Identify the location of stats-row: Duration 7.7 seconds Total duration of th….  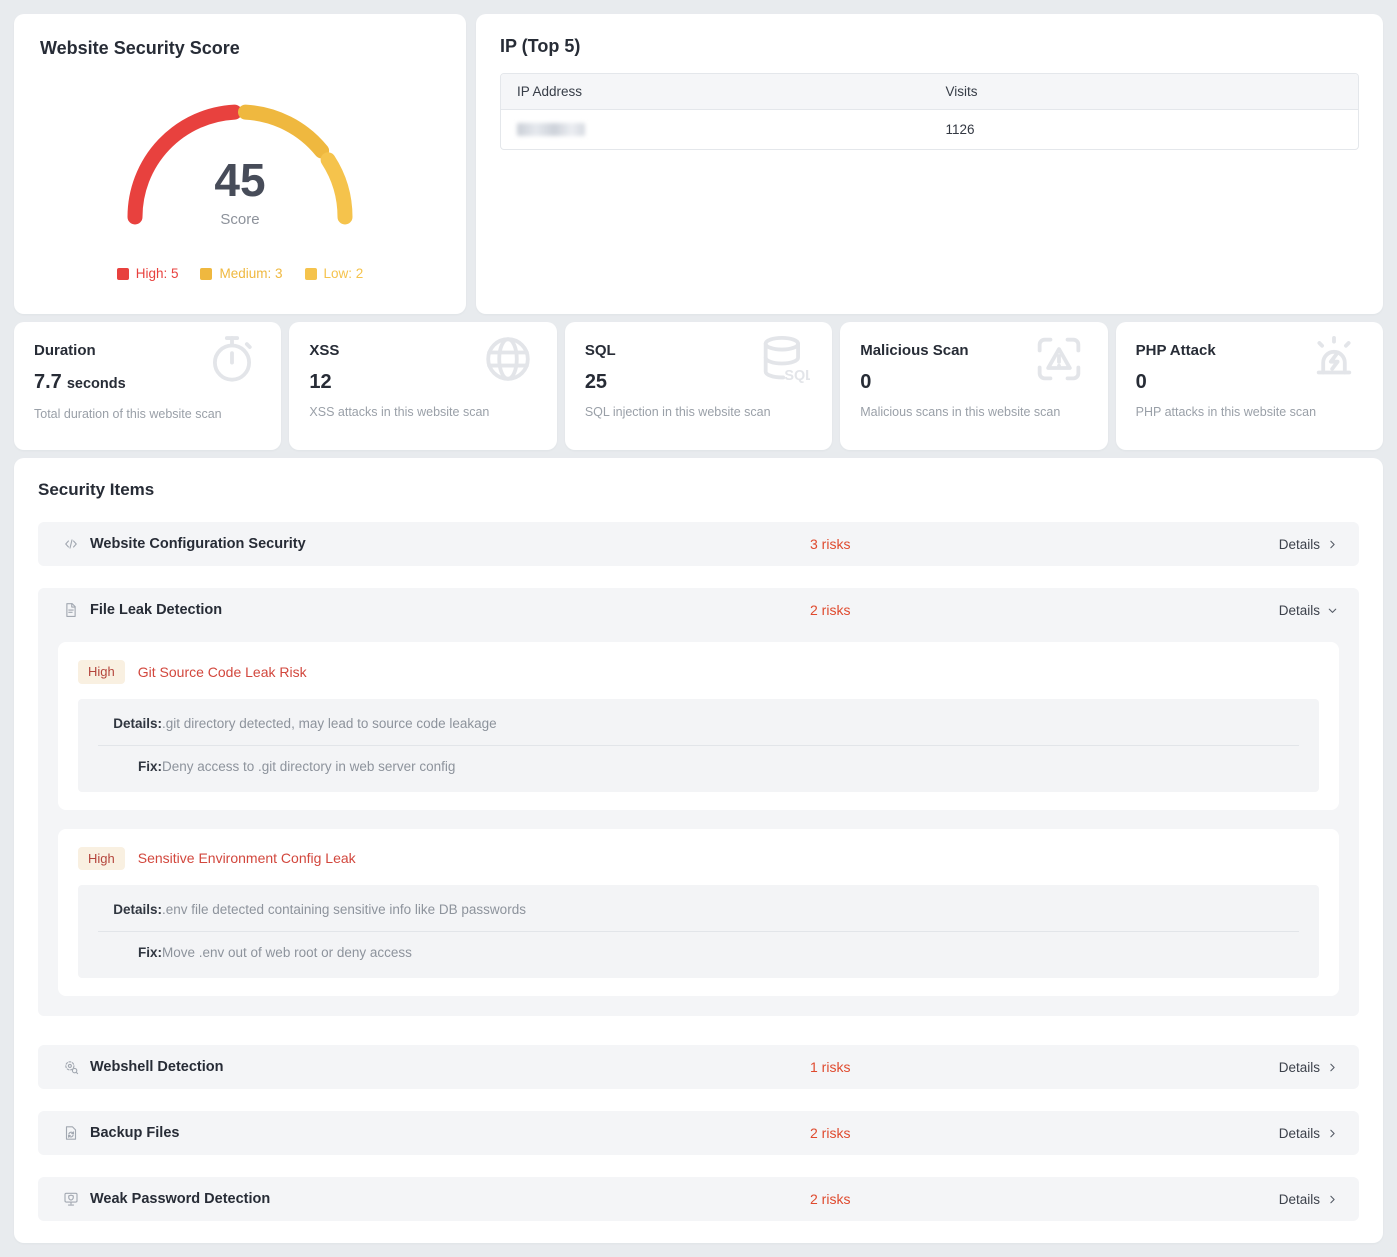
(699, 386).